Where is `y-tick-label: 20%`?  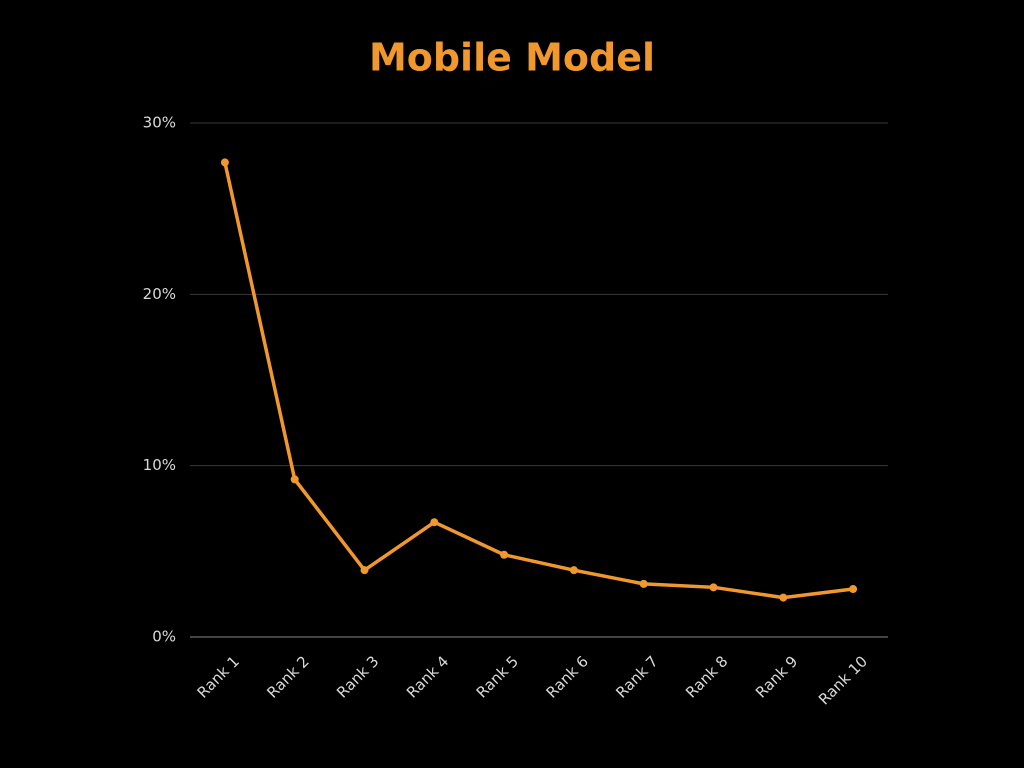 y-tick-label: 20% is located at coordinates (159, 294).